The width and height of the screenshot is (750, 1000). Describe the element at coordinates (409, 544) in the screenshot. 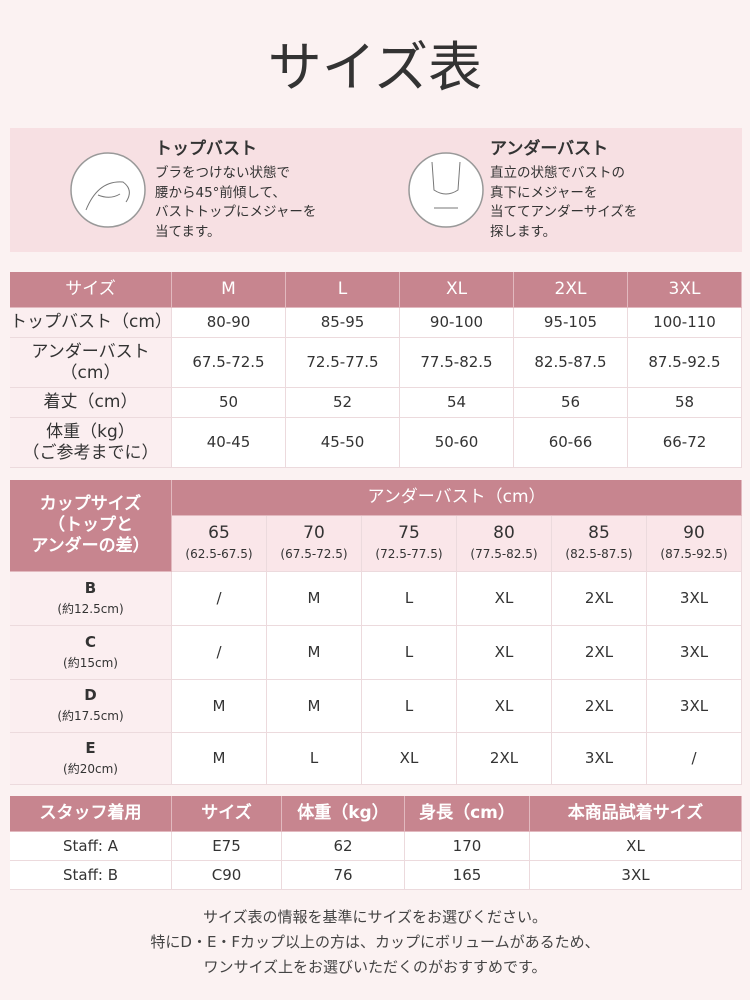

I see `band-header: 75 (72.5-77.5)` at that location.